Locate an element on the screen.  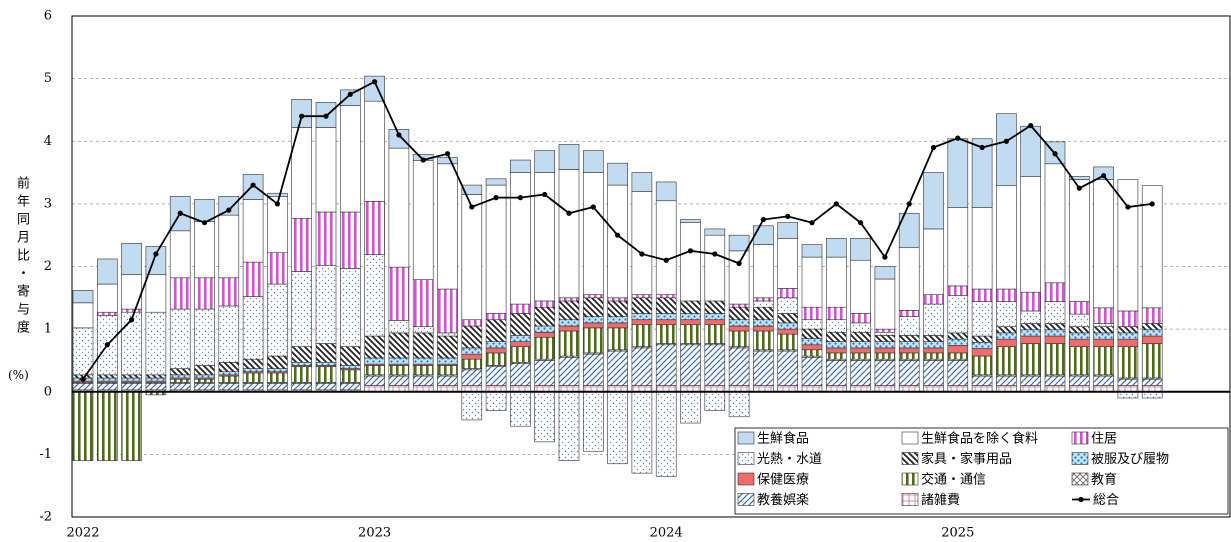
y-tick-label: 3 is located at coordinates (48, 203).